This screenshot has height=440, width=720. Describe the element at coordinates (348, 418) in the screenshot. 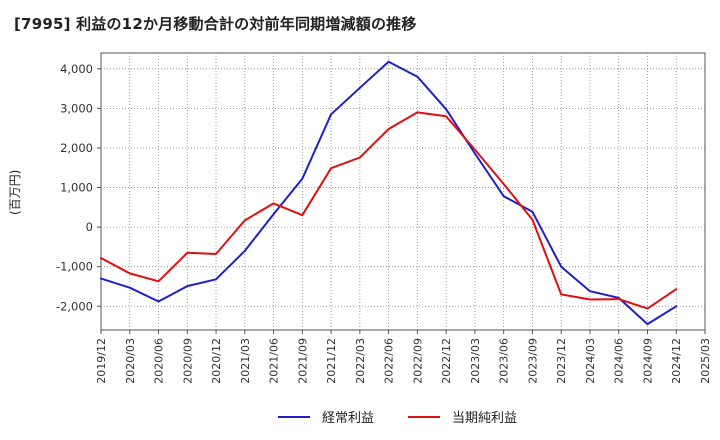

I see `legend-label-1: 経常利益` at that location.